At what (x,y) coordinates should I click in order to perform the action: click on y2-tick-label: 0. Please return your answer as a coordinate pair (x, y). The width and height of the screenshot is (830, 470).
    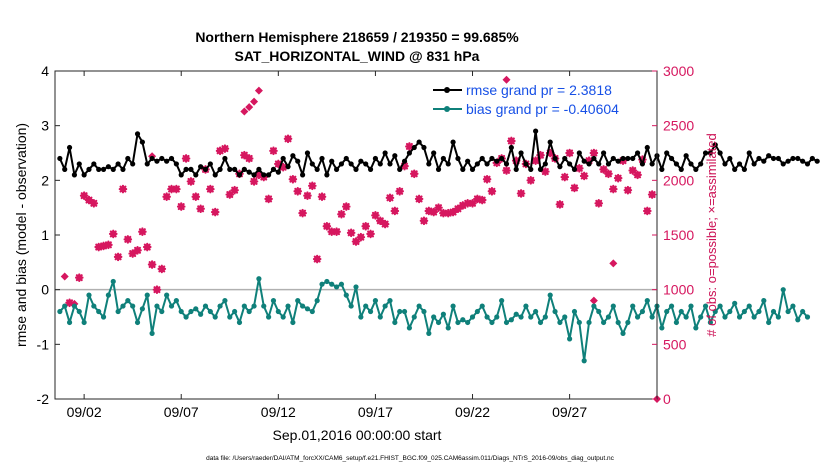
    Looking at the image, I should click on (667, 399).